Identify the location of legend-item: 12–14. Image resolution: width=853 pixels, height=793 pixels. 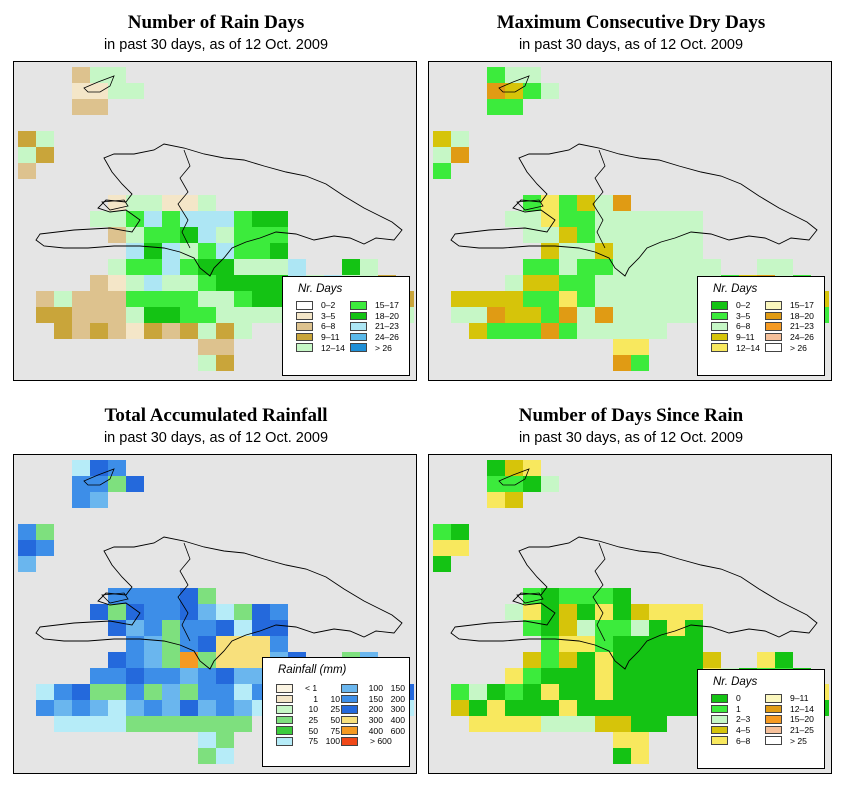
(789, 709).